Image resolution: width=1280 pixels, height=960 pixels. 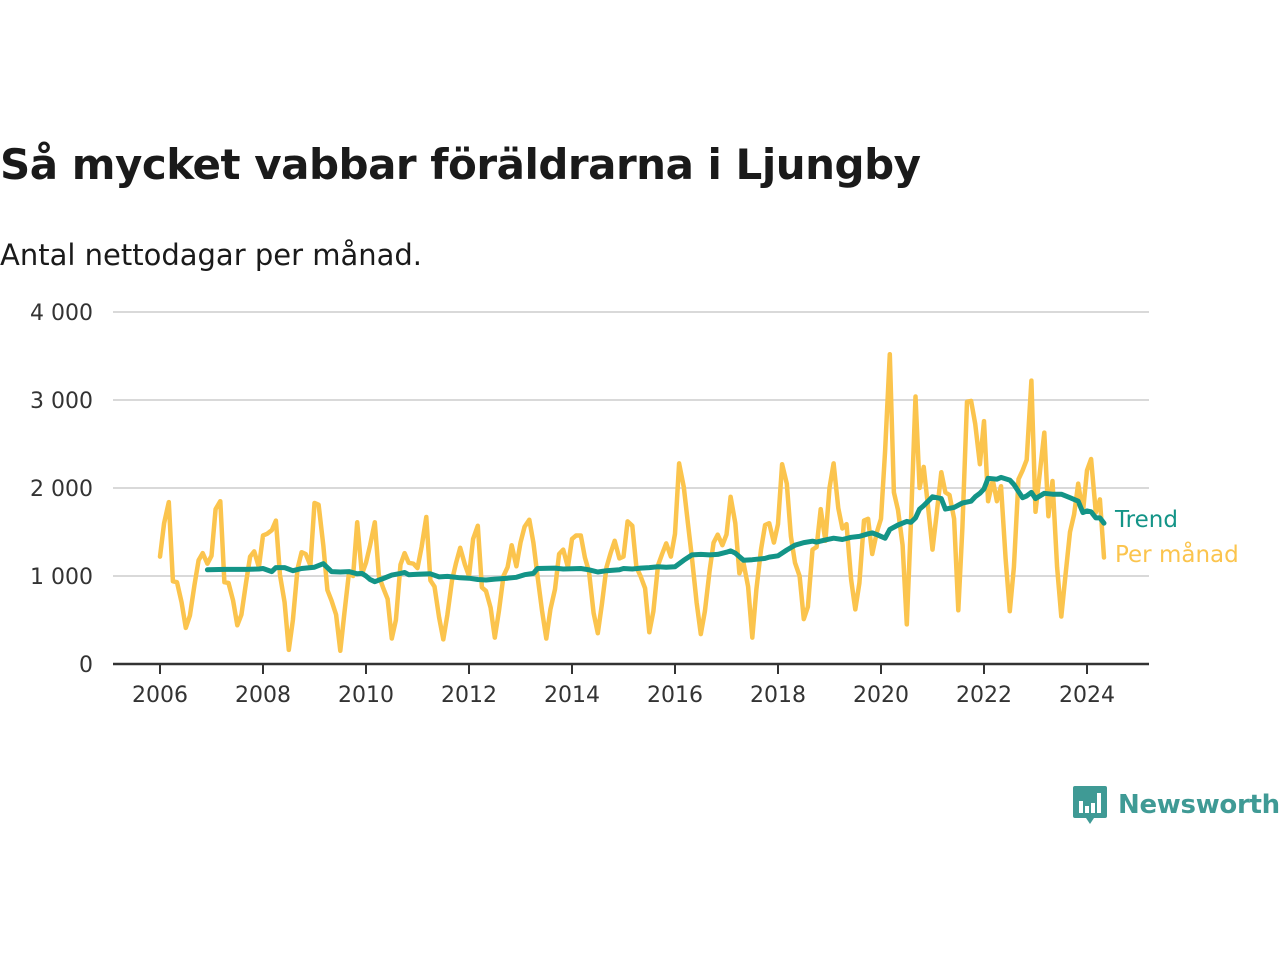 What do you see at coordinates (881, 695) in the screenshot?
I see `x-tick-label: 2020` at bounding box center [881, 695].